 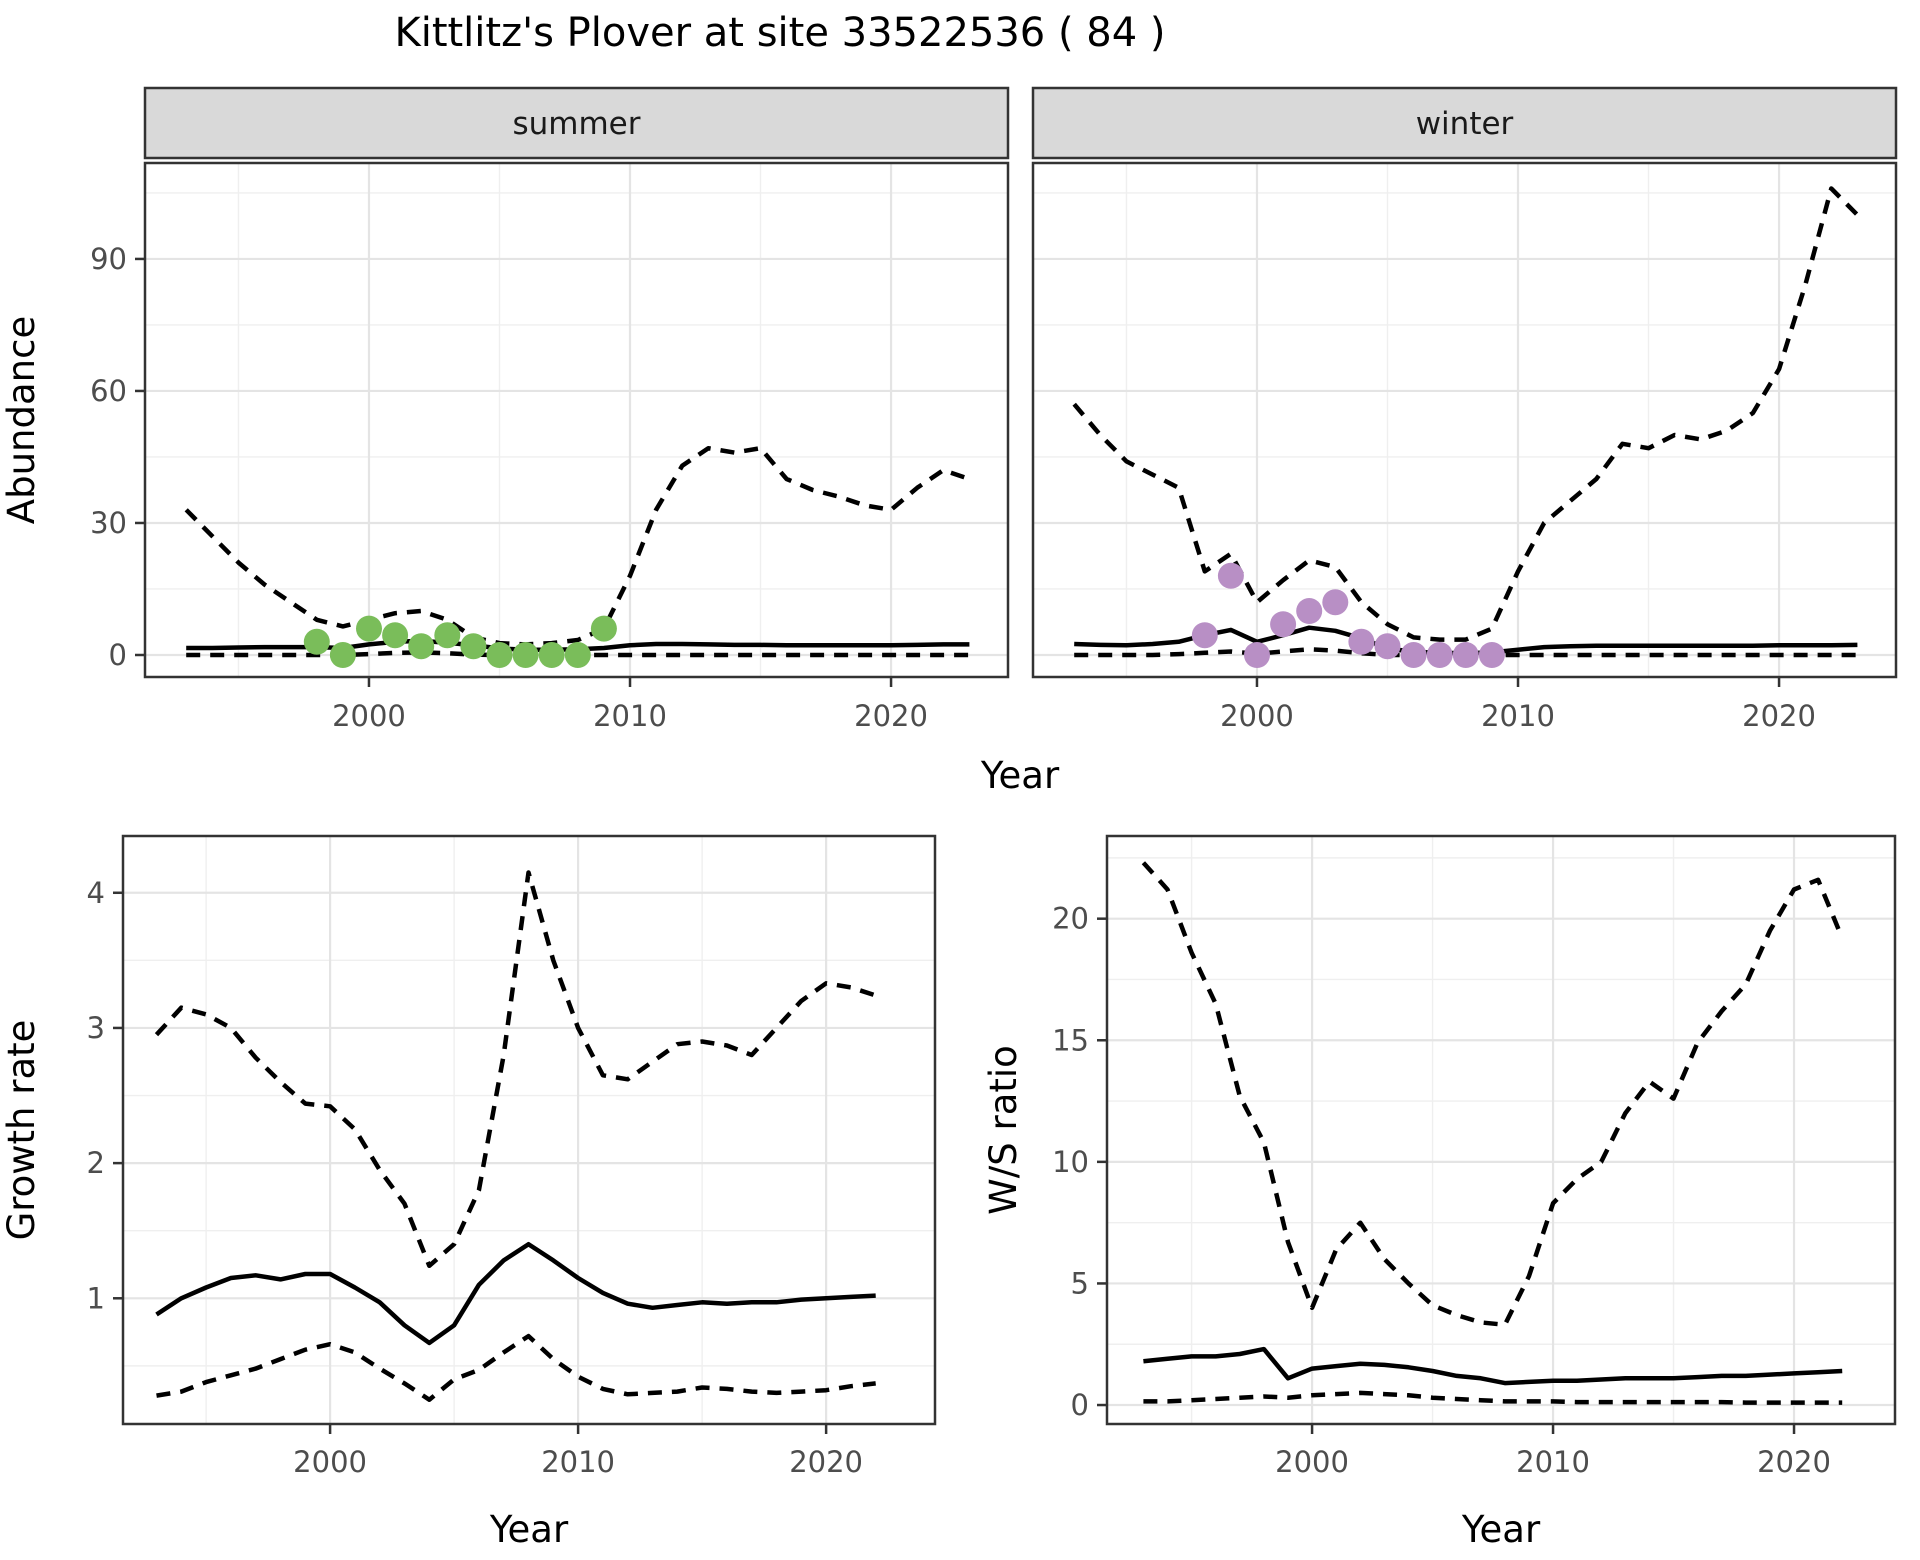 What do you see at coordinates (108, 391) in the screenshot?
I see `y-tick-label: 60` at bounding box center [108, 391].